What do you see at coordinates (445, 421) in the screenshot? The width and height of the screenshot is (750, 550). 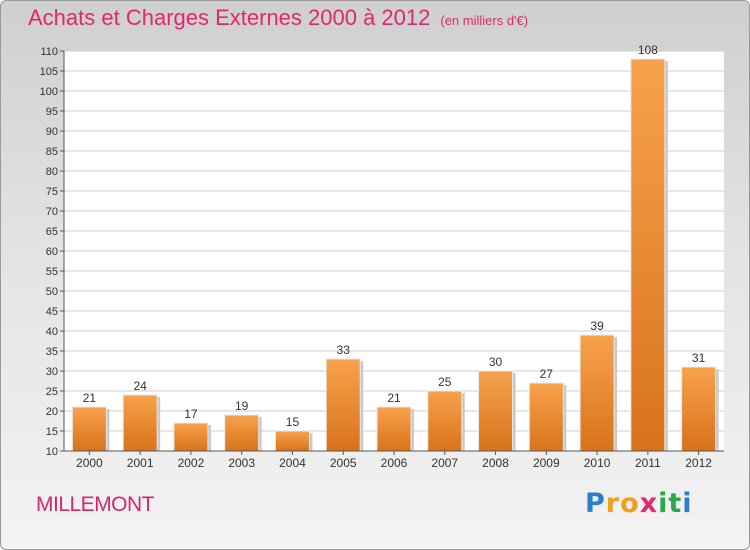 I see `bar-2007` at bounding box center [445, 421].